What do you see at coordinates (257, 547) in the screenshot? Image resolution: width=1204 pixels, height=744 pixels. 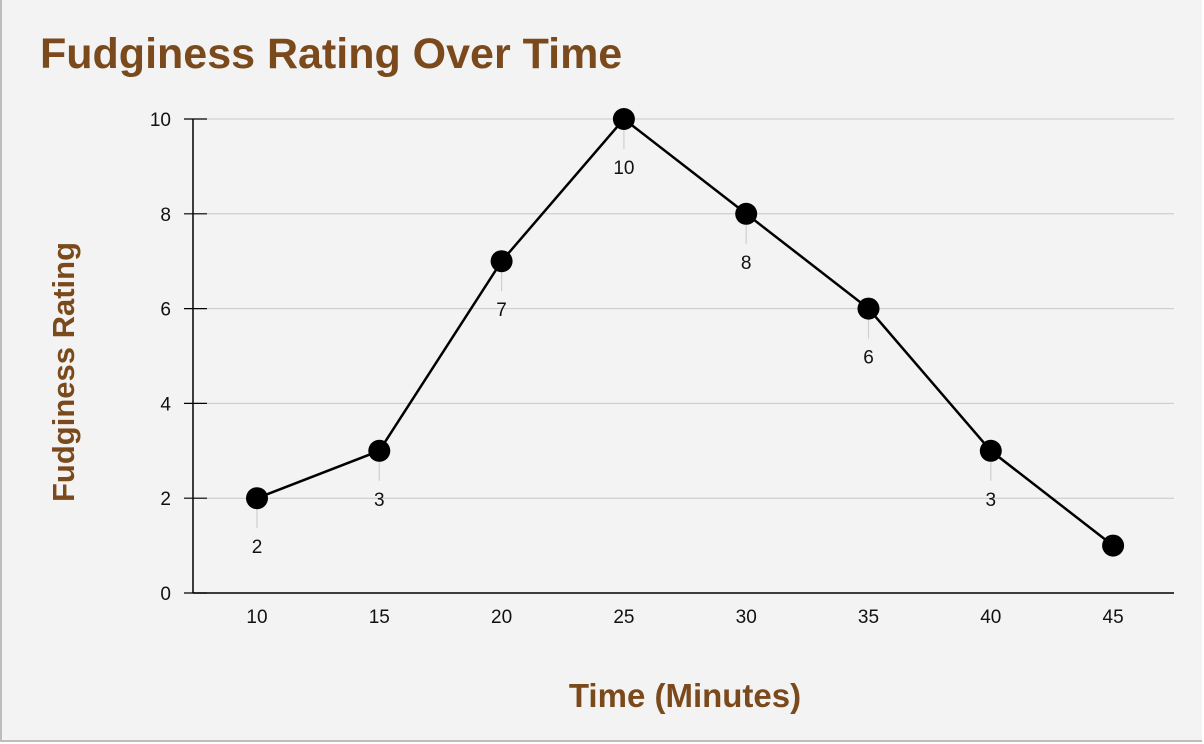 I see `data-label: 2` at bounding box center [257, 547].